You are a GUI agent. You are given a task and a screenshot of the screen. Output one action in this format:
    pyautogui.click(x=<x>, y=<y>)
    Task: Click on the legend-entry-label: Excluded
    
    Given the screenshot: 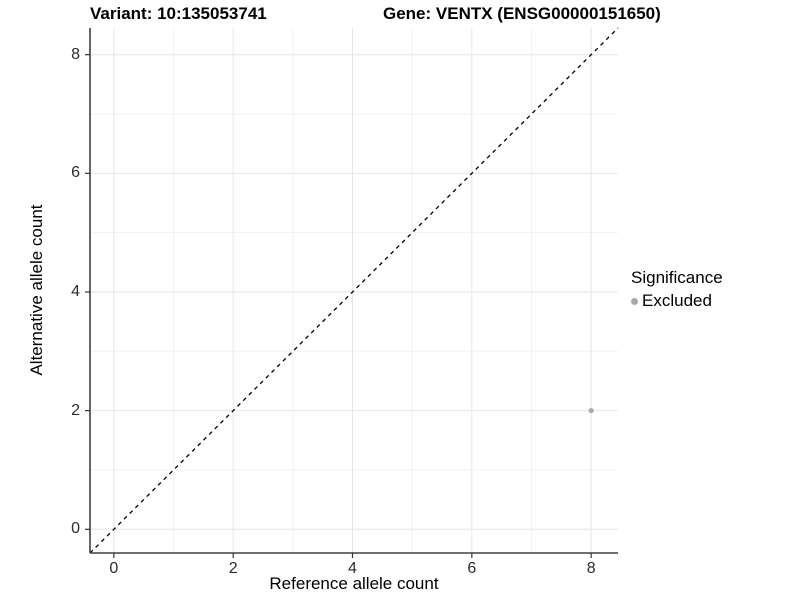 What is the action you would take?
    pyautogui.click(x=677, y=300)
    